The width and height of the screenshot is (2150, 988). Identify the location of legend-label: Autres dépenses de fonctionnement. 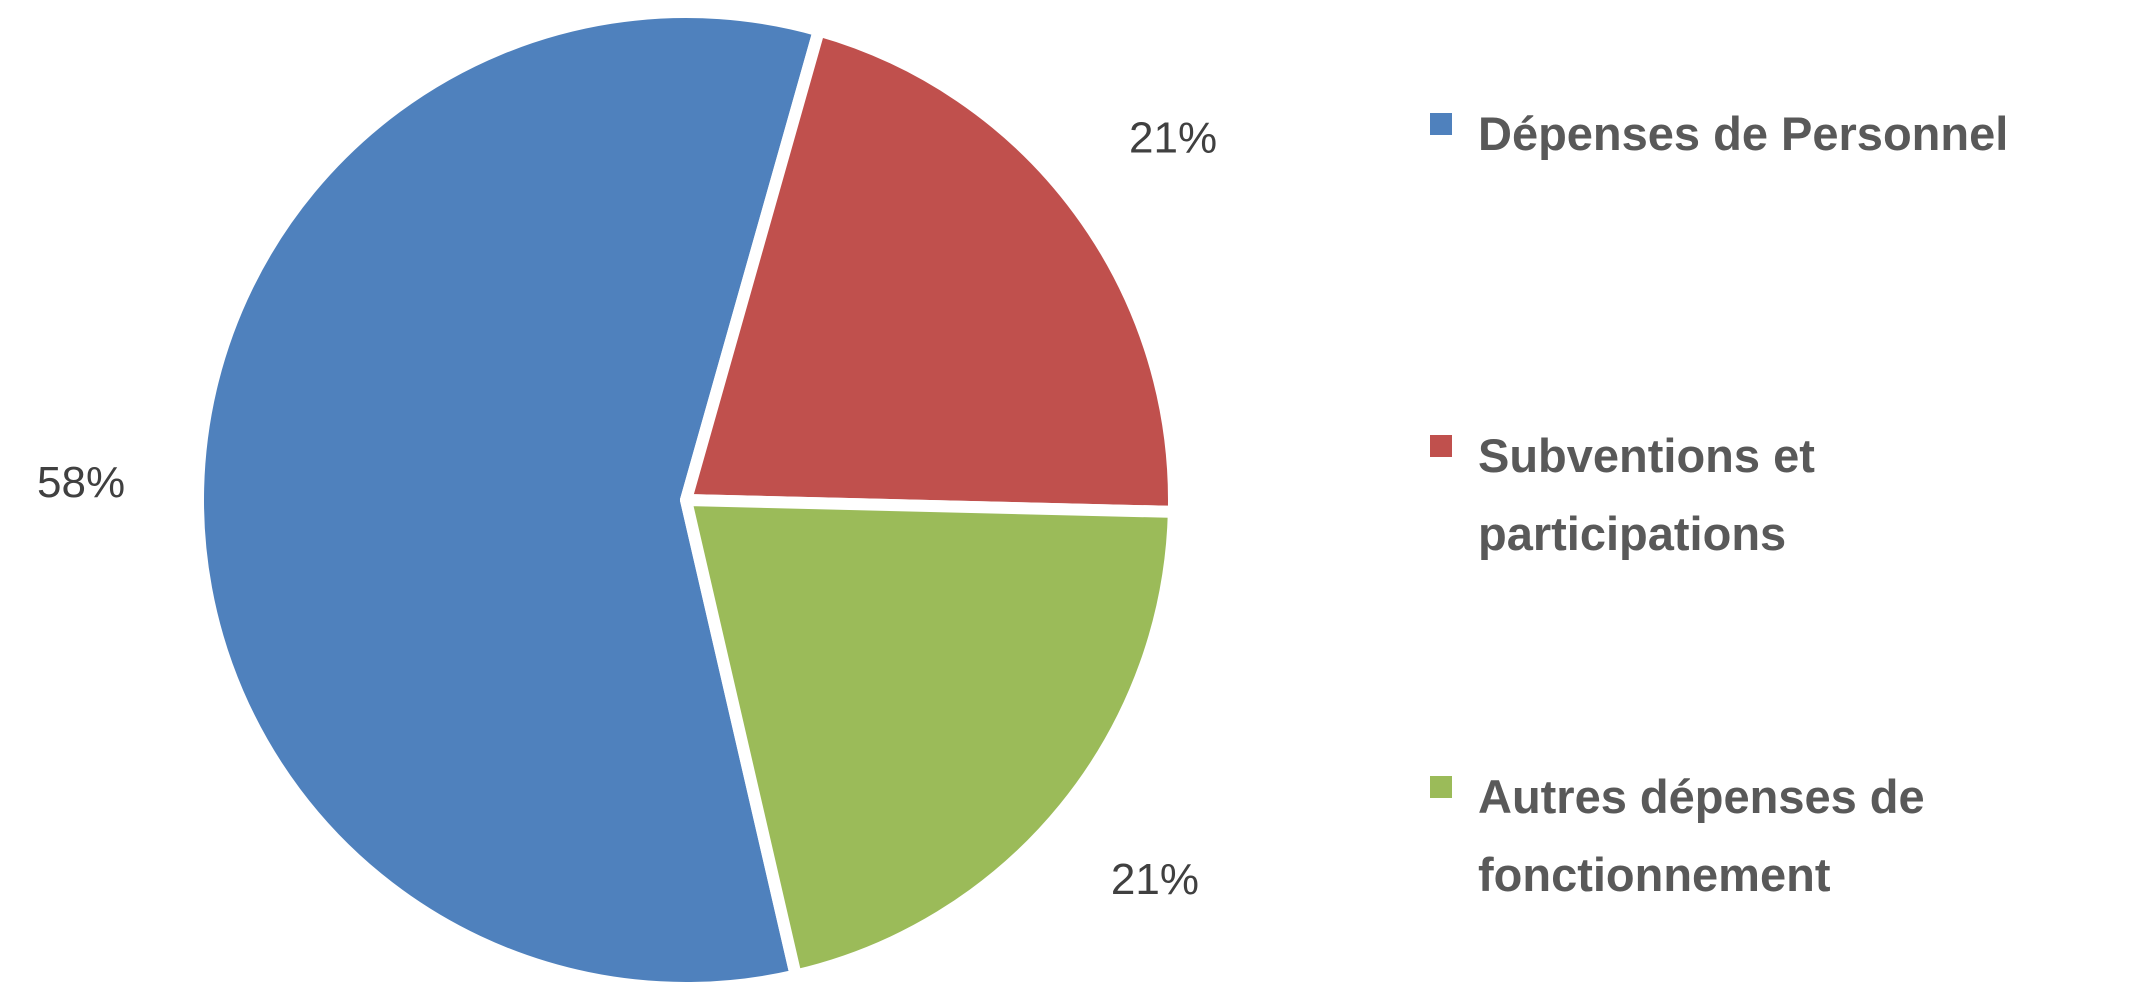
(1701, 835).